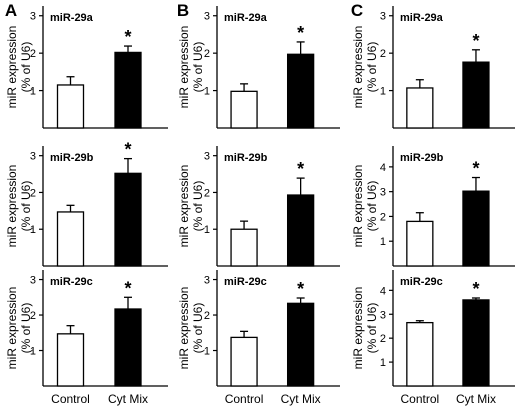  Describe the element at coordinates (258, 206) in the screenshot. I see `chart-mir-29b: miR-29b 1 2 3 miR expression(% of U6) *` at that location.